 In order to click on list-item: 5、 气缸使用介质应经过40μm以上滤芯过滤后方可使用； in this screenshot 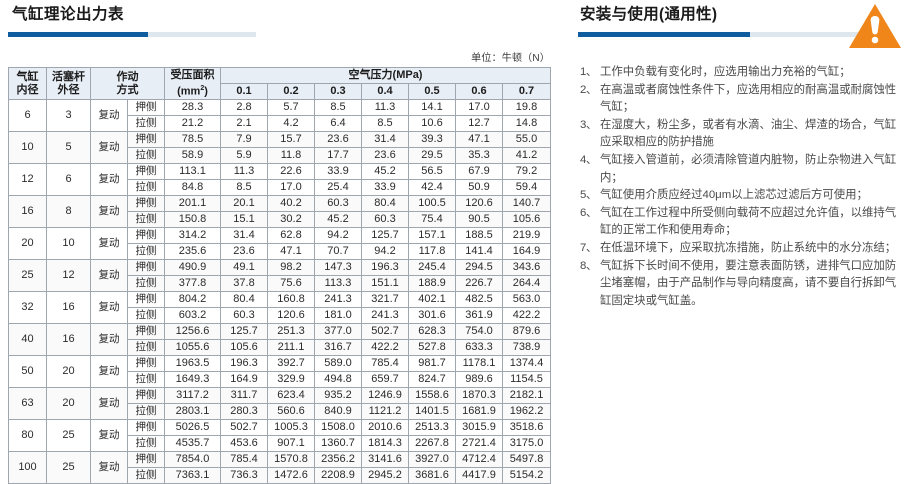, I will do `click(741, 196)`.